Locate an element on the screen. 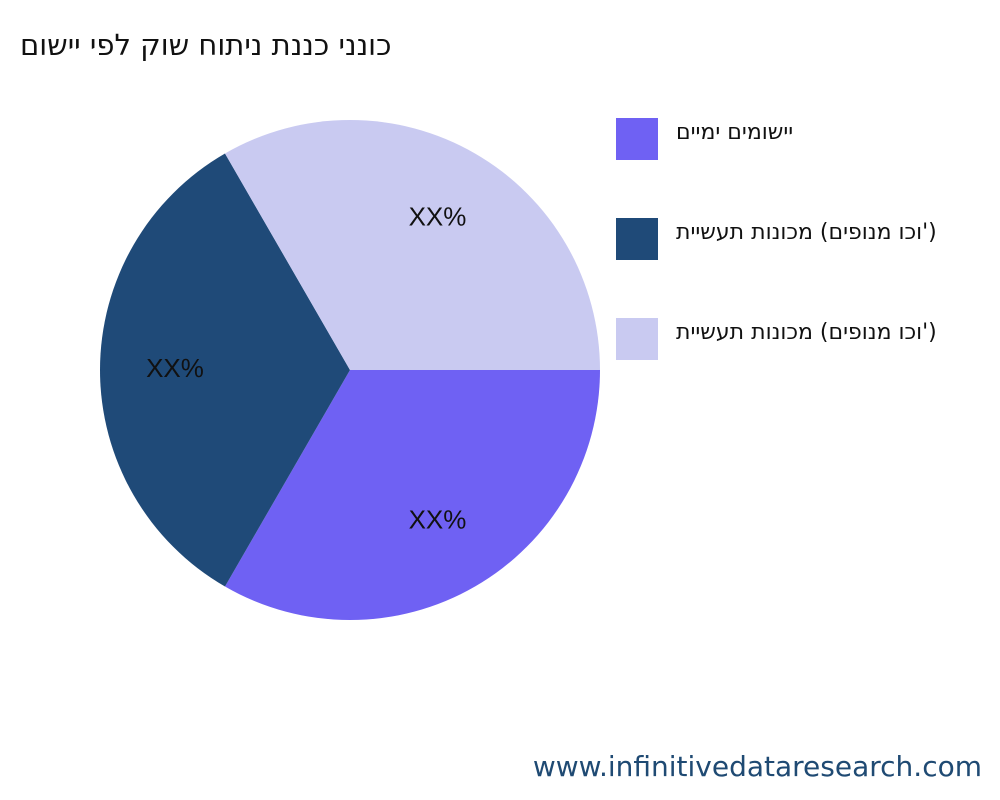  footer: www.infinitivedataresearch.com is located at coordinates (757, 766).